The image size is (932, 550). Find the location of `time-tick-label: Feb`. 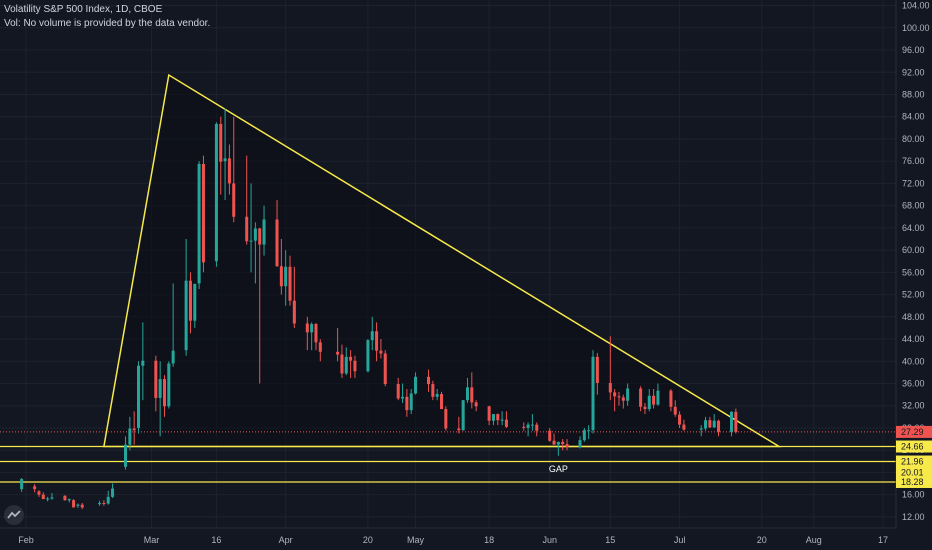

time-tick-label: Feb is located at coordinates (26, 540).